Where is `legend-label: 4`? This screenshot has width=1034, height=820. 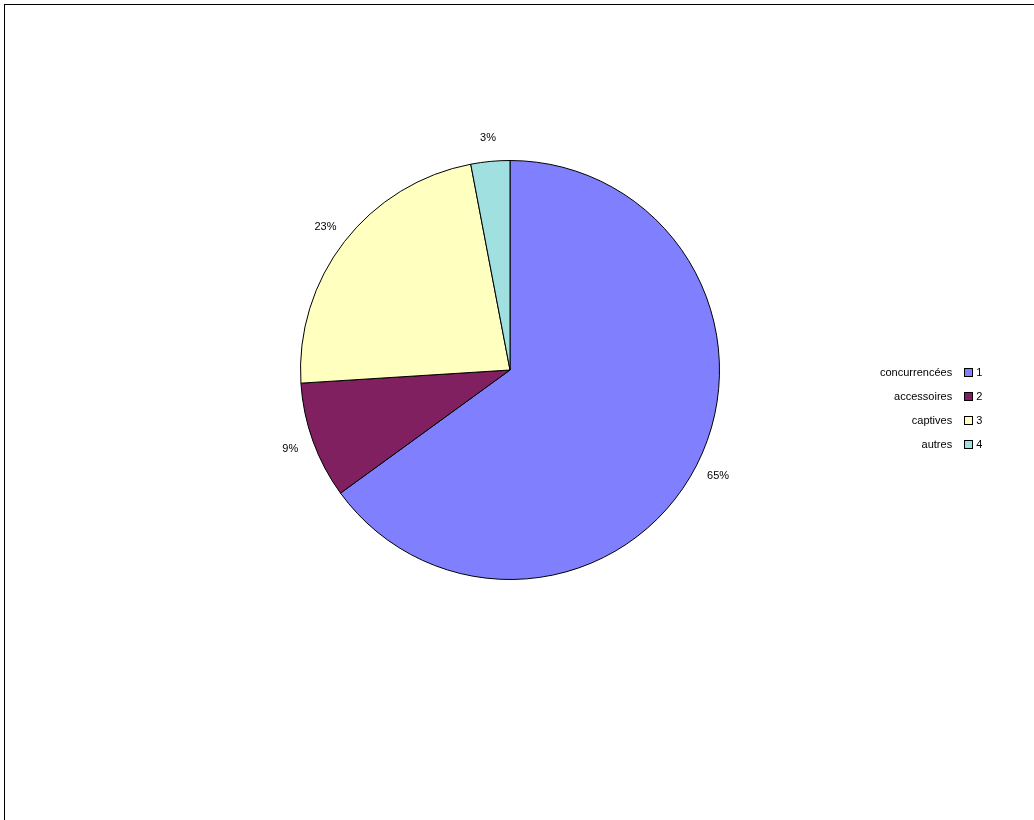
legend-label: 4 is located at coordinates (980, 444).